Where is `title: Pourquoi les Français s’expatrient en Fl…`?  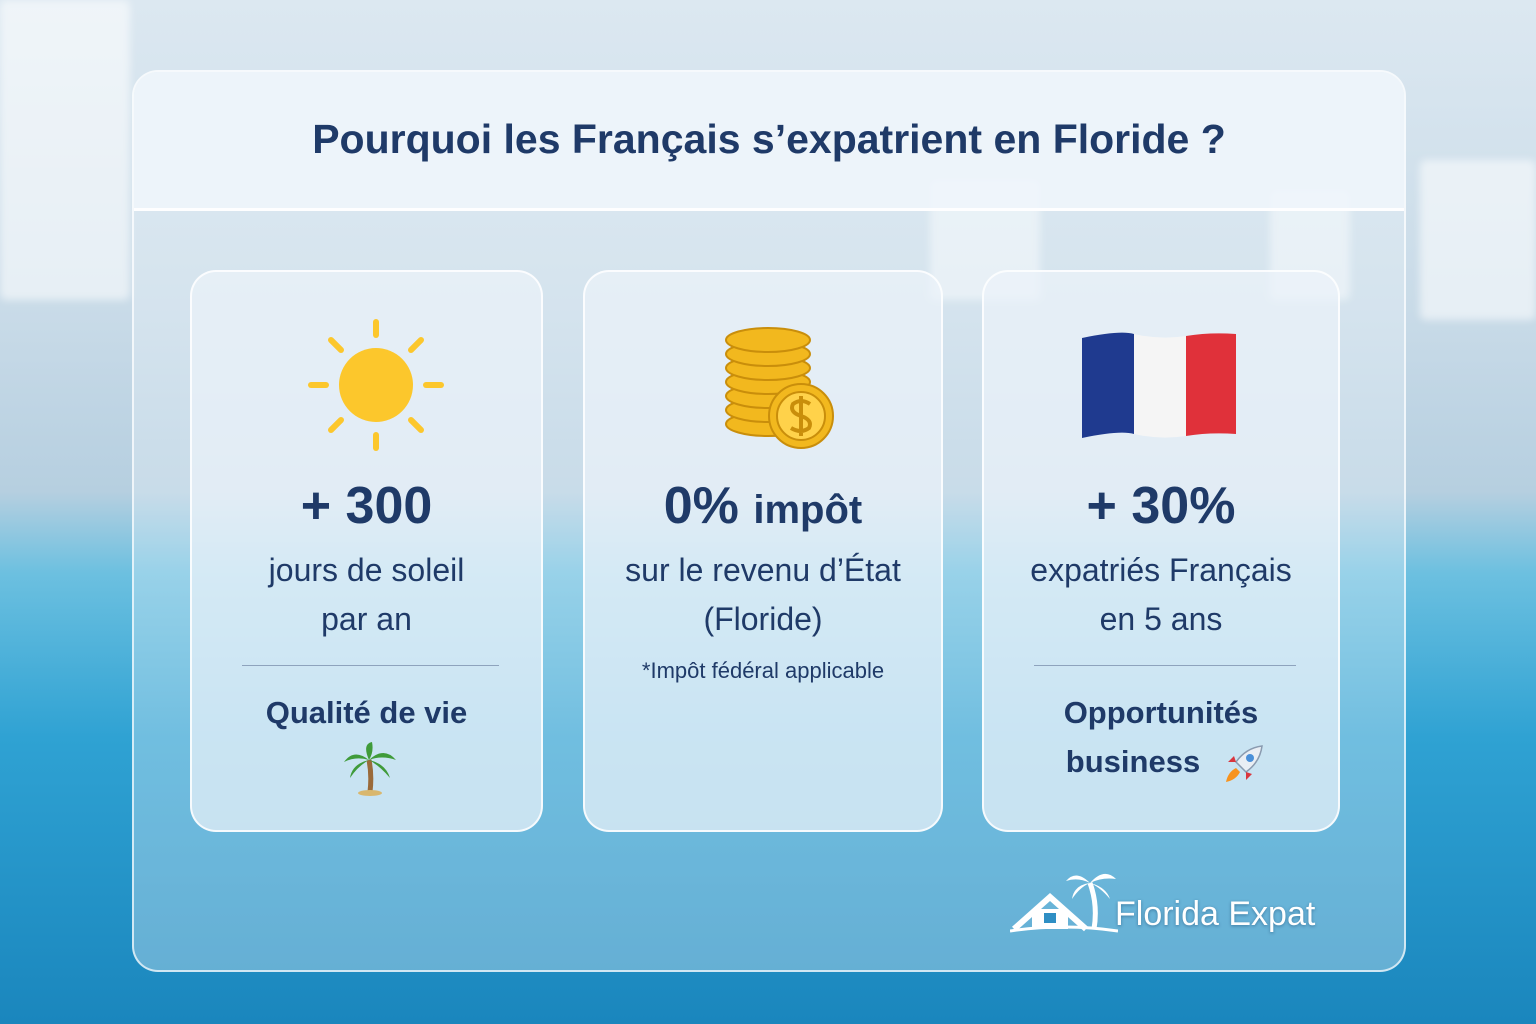 title: Pourquoi les Français s’expatrient en Fl… is located at coordinates (769, 139).